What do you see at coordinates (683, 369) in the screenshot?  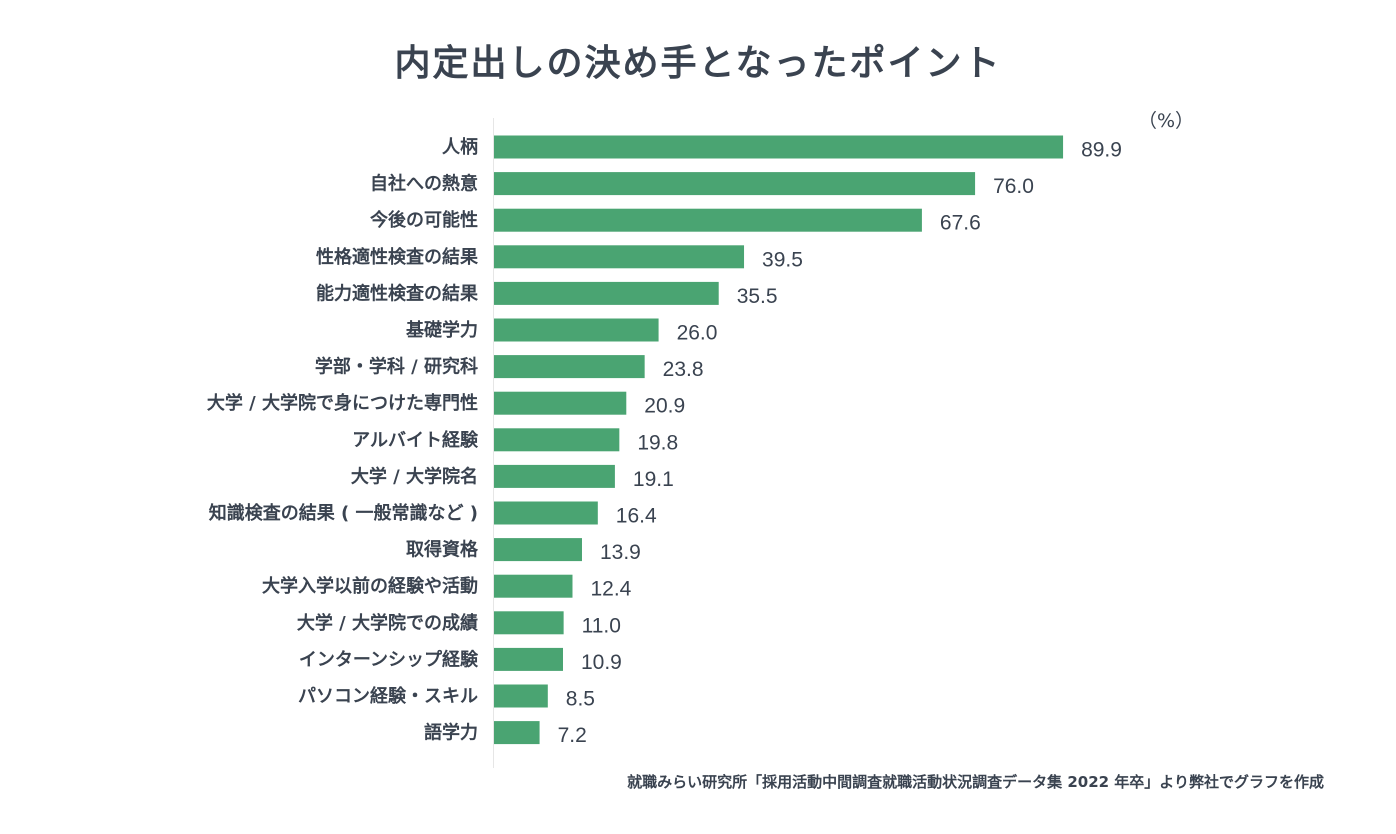 I see `value-label: 23.8` at bounding box center [683, 369].